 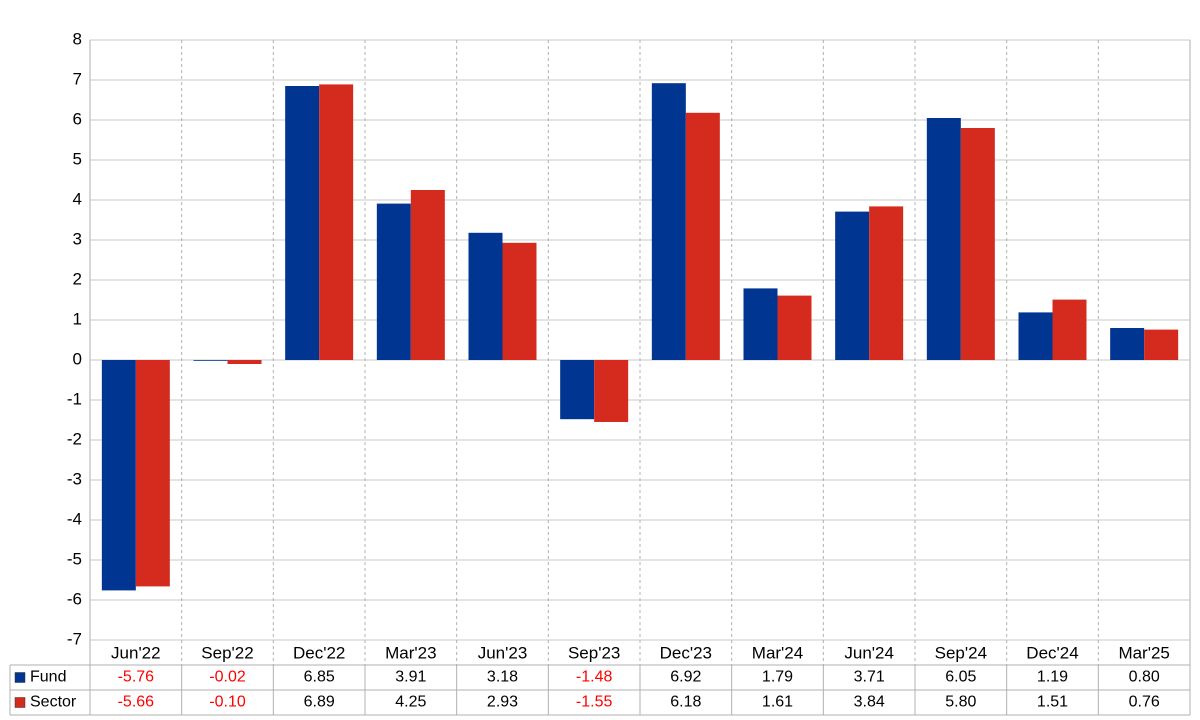 What do you see at coordinates (53, 702) in the screenshot?
I see `legend-label: Sector` at bounding box center [53, 702].